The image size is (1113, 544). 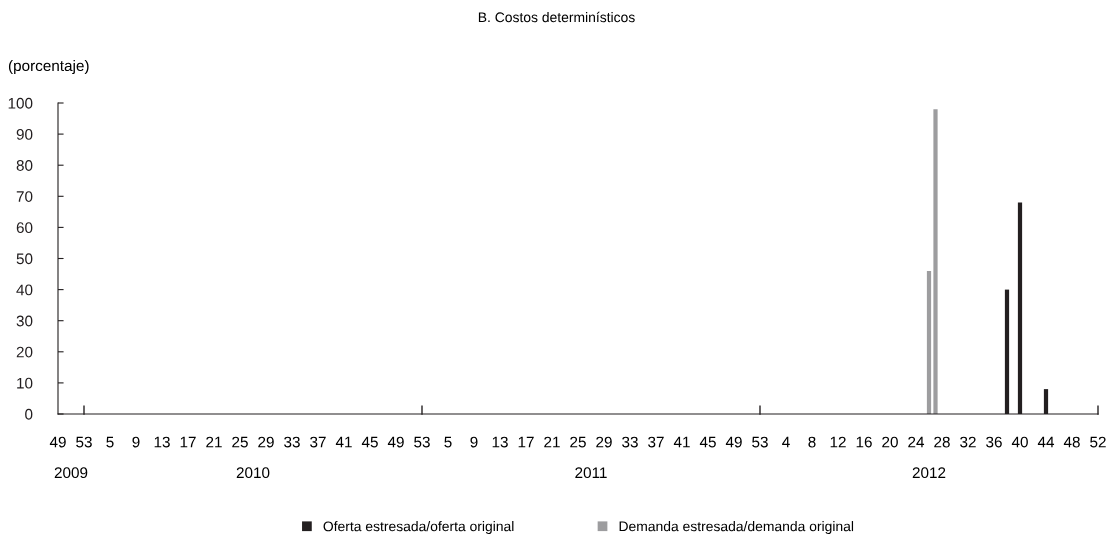 What do you see at coordinates (48, 67) in the screenshot?
I see `y-axis-title: (porcentaje)` at bounding box center [48, 67].